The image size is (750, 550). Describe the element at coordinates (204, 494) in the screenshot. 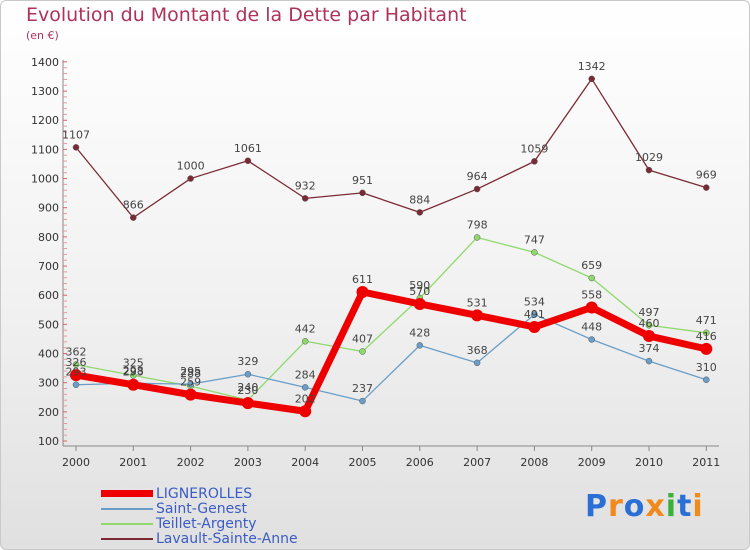

I see `legend-label: LIGNEROLLES` at that location.